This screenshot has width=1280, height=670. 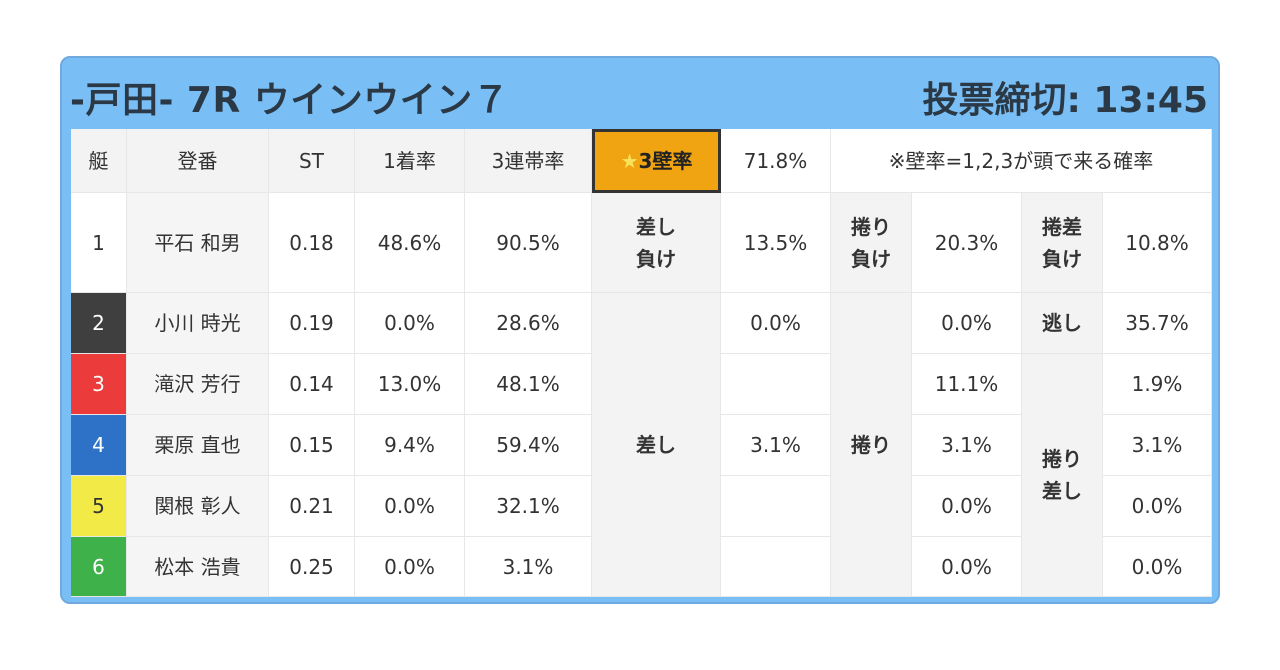 What do you see at coordinates (198, 384) in the screenshot?
I see `racer-name: 滝沢 芳行` at bounding box center [198, 384].